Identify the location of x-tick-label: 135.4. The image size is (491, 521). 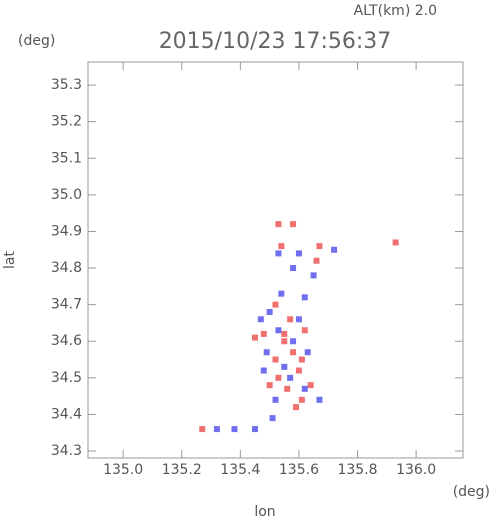
(240, 470).